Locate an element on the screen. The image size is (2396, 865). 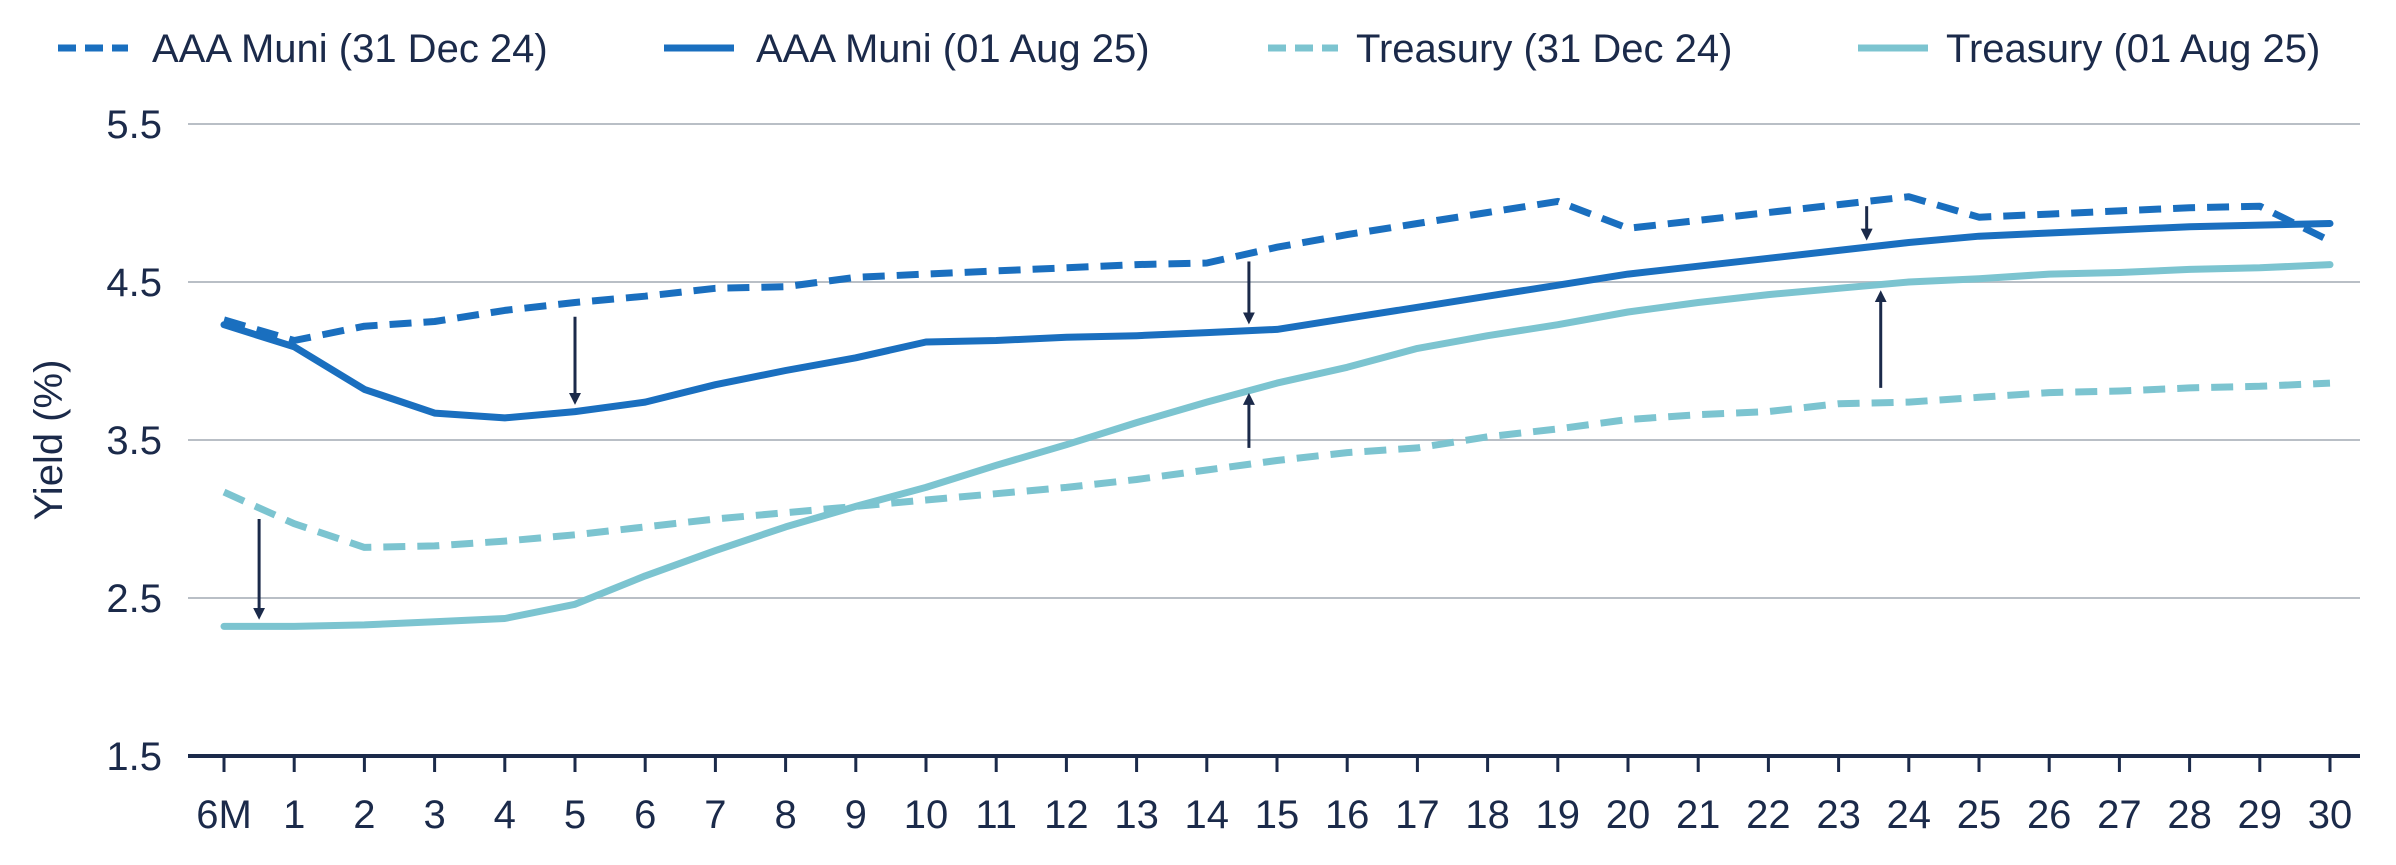
x-tick-label: 30 is located at coordinates (2330, 815).